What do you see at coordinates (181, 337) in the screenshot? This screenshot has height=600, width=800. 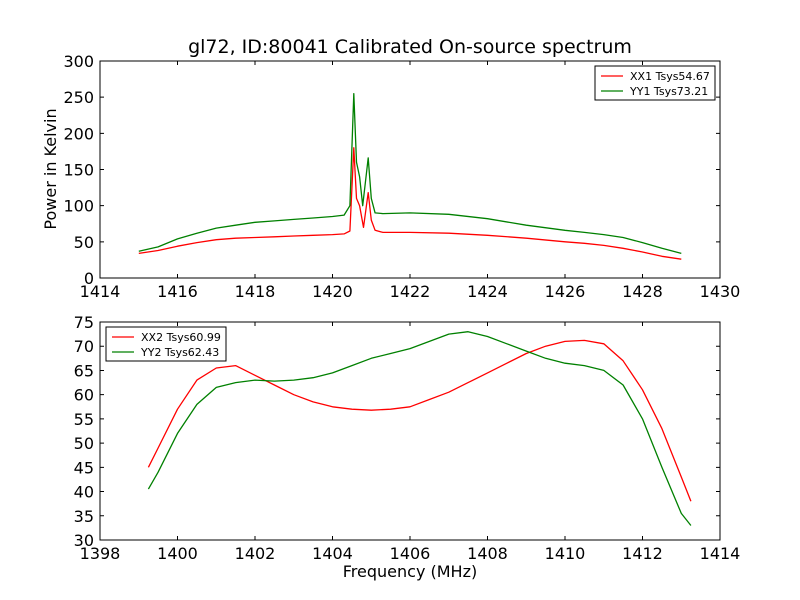 I see `chart1-legend-label: XX2 Tsys60.99` at bounding box center [181, 337].